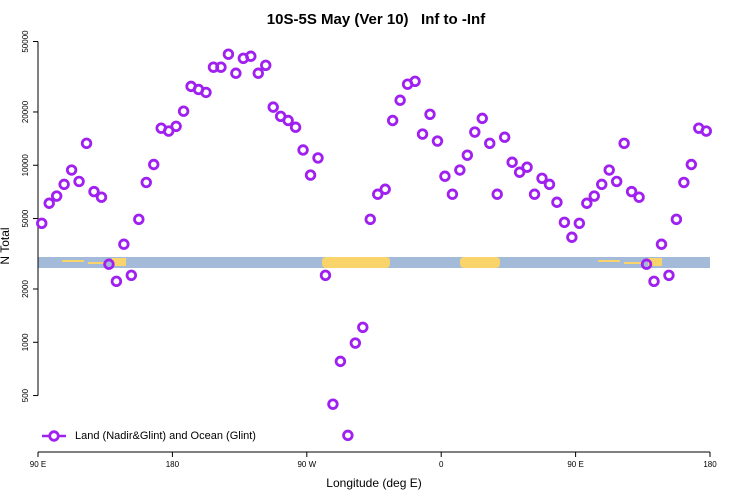 The width and height of the screenshot is (750, 500). Describe the element at coordinates (373, 483) in the screenshot. I see `x-axis-label: Longitude (deg E)` at that location.